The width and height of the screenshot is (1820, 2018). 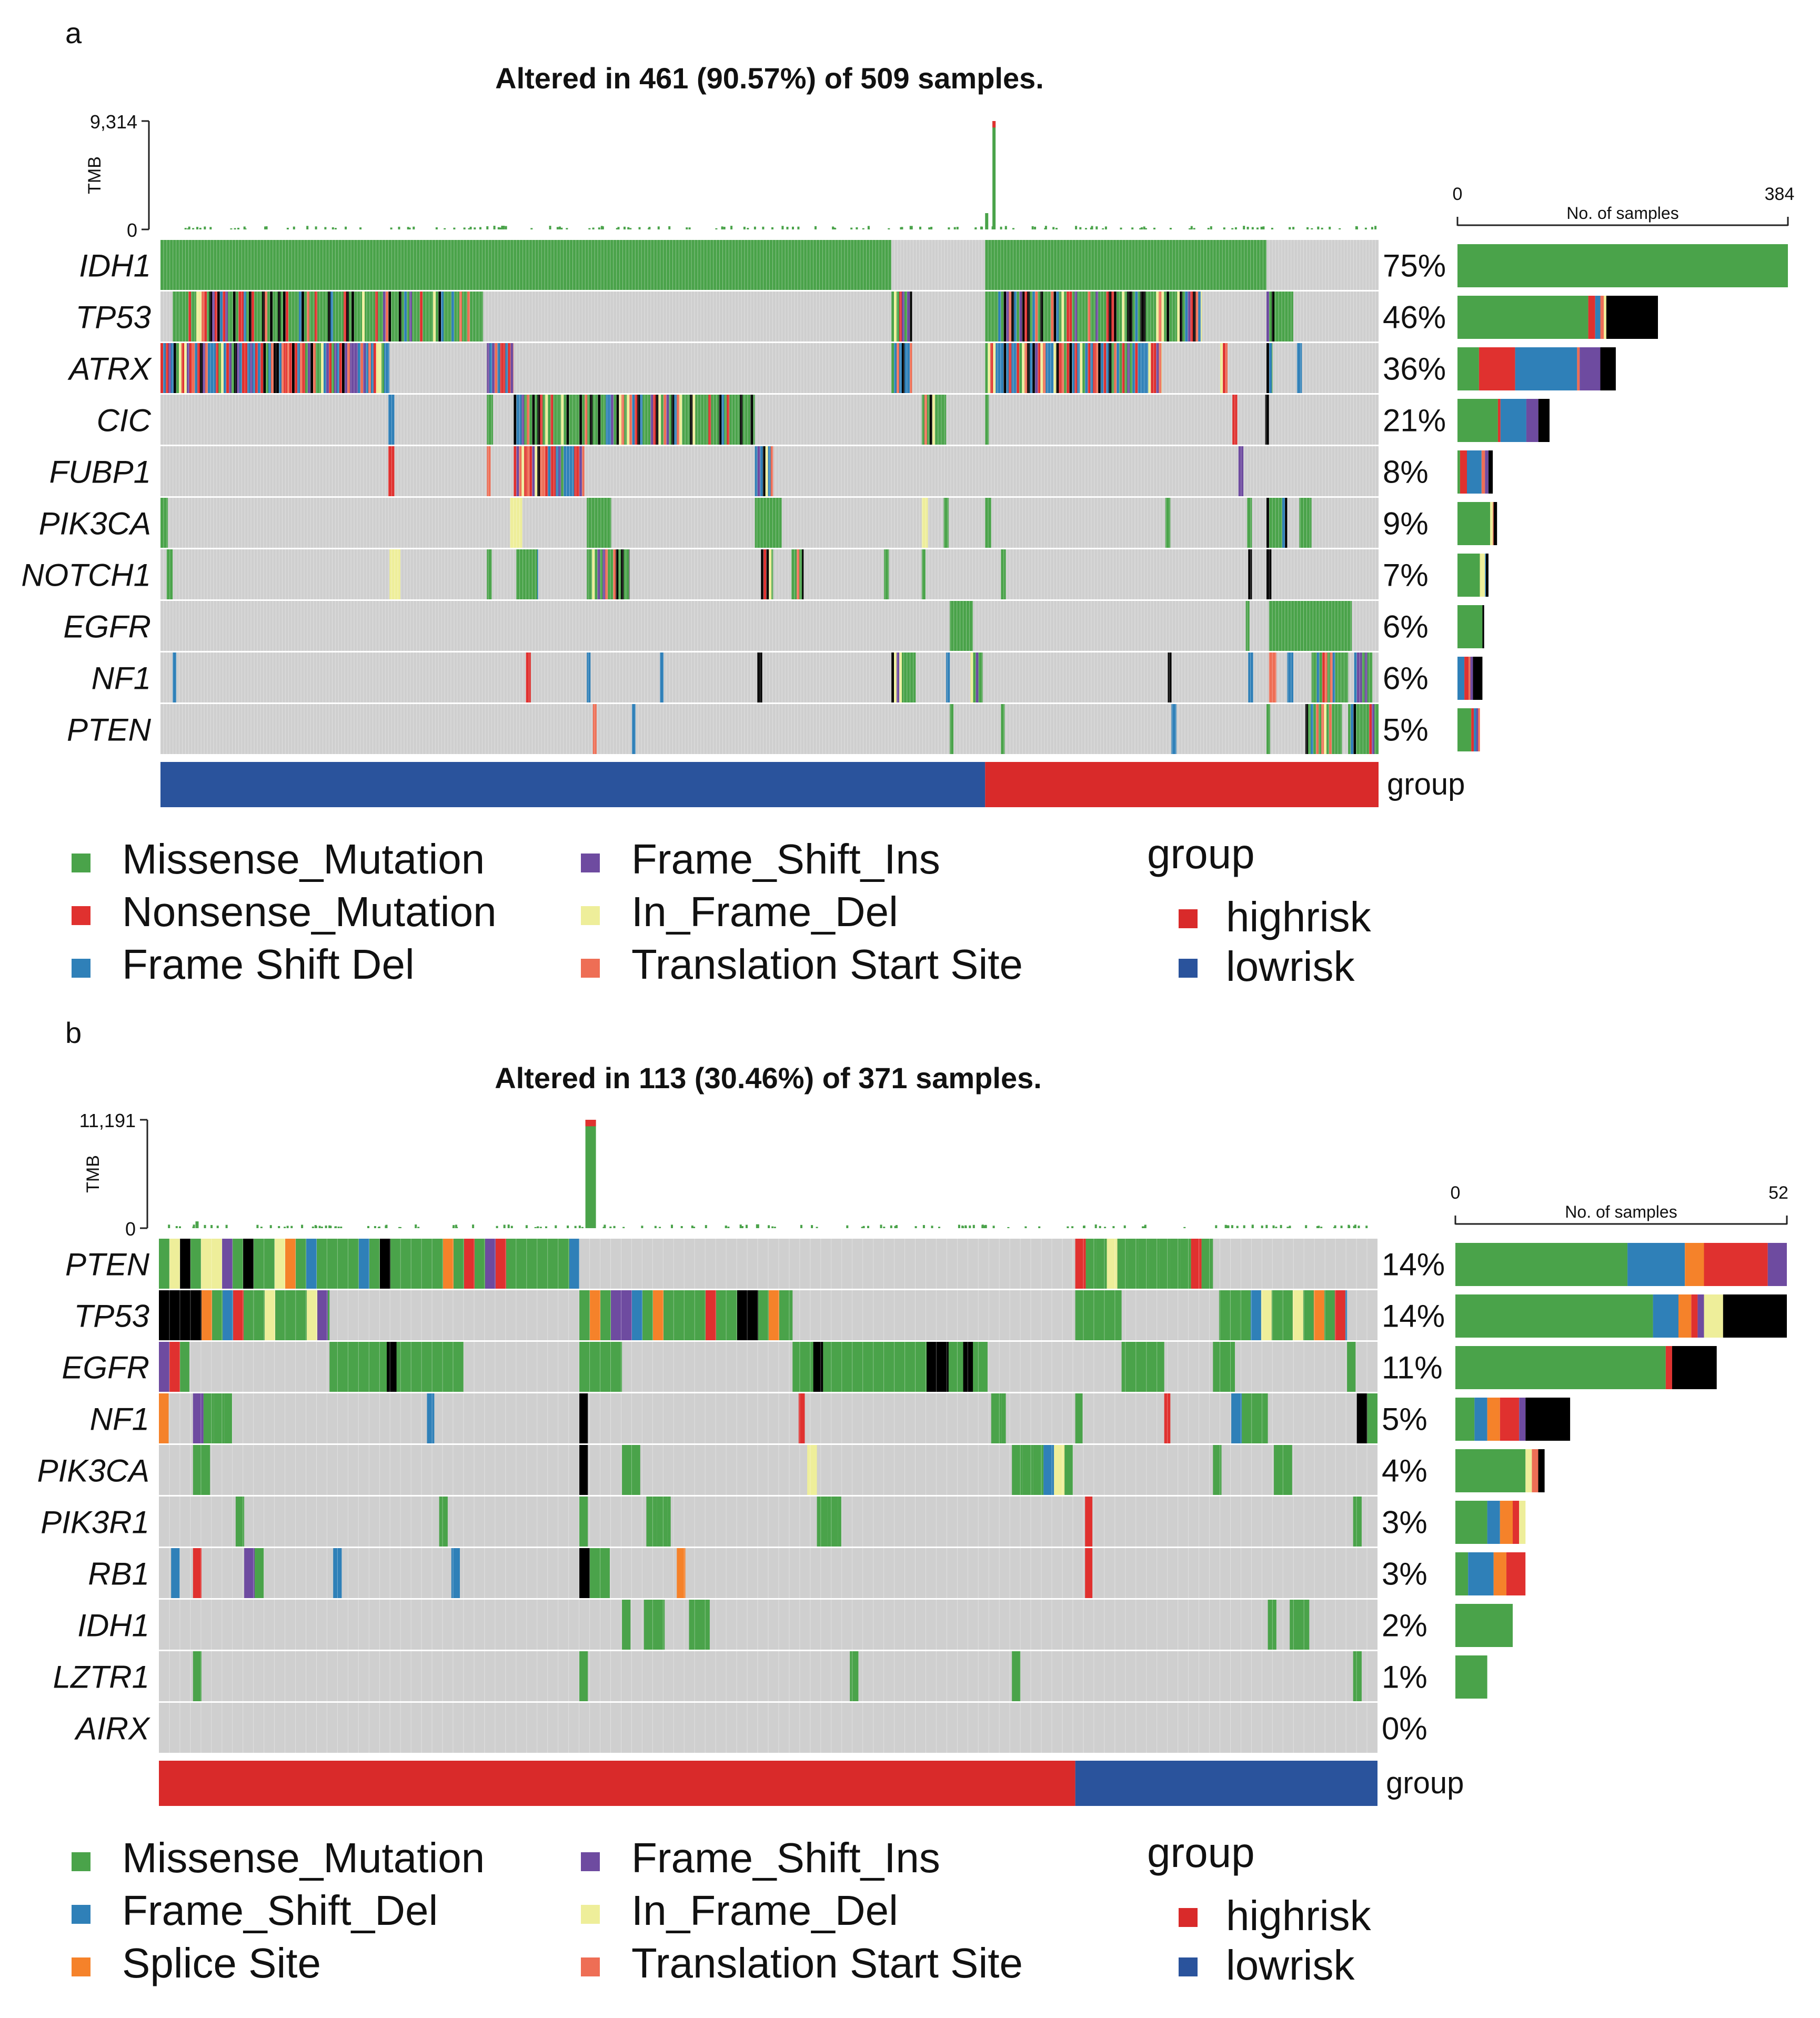 I want to click on gene-label: IDH1, so click(x=113, y=1625).